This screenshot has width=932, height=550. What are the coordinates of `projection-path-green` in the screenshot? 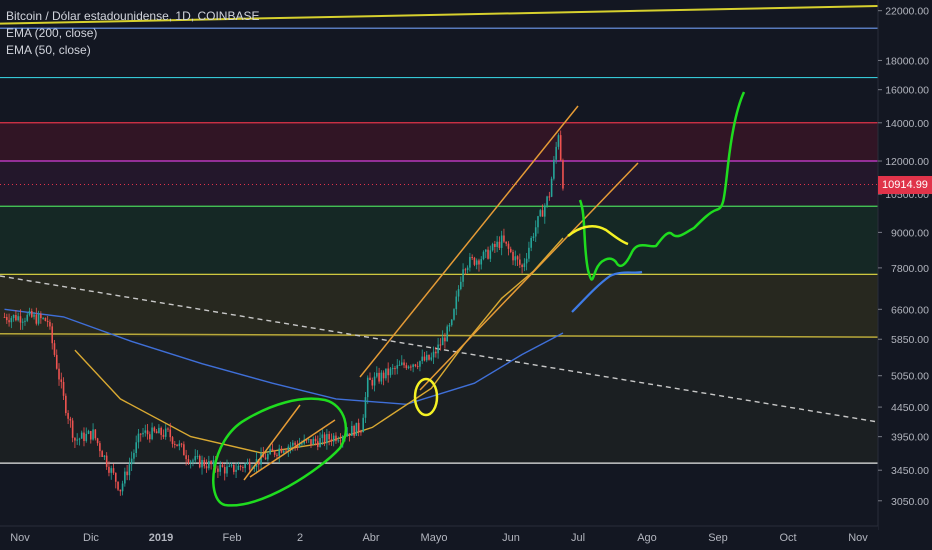 It's located at (662, 186).